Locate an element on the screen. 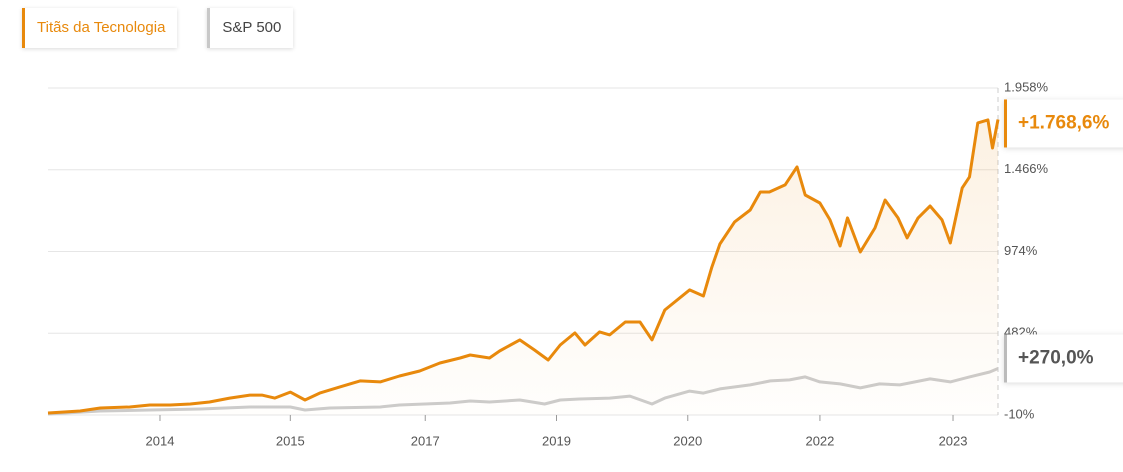 The width and height of the screenshot is (1123, 472). y-tick-label: 1.466% is located at coordinates (1026, 168).